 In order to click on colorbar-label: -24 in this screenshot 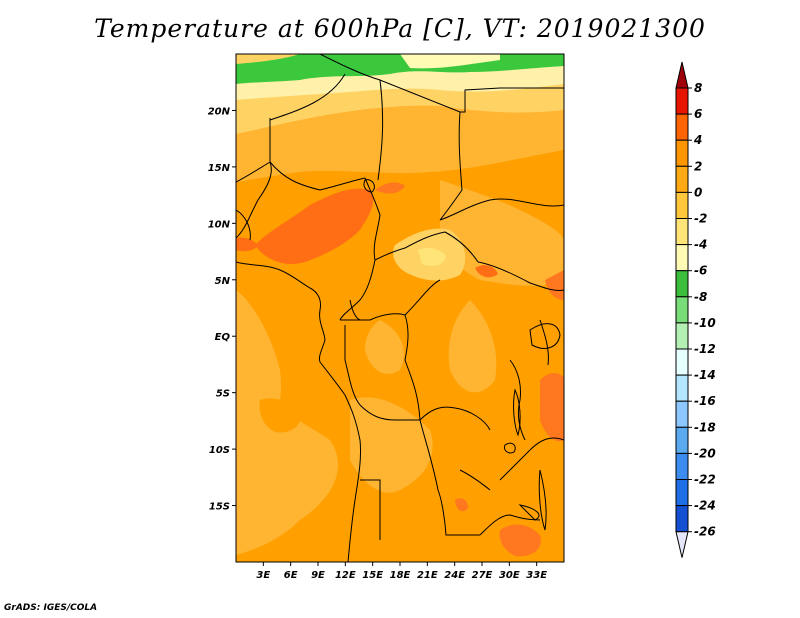, I will do `click(705, 506)`.